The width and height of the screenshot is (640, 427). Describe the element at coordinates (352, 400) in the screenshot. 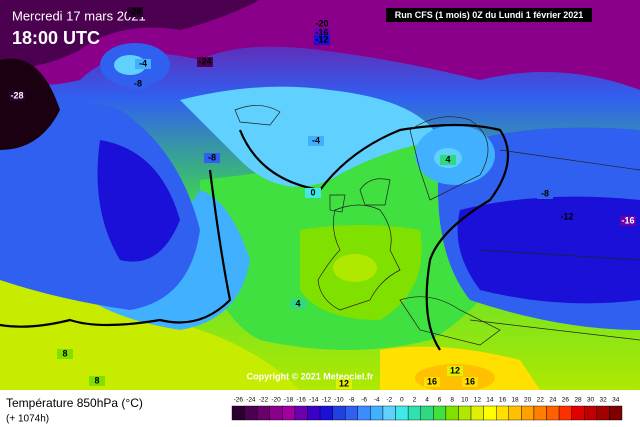

I see `scale-label: -8` at that location.